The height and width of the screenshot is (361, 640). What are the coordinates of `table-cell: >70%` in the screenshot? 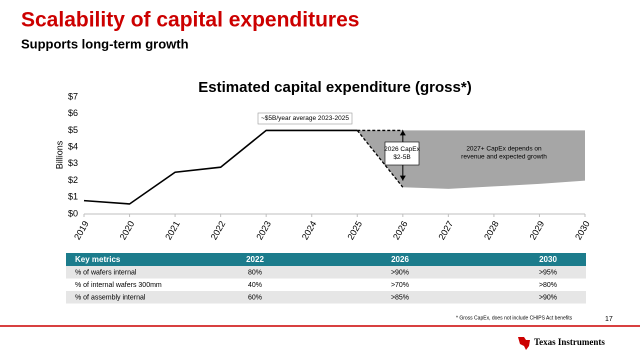 It's located at (400, 285).